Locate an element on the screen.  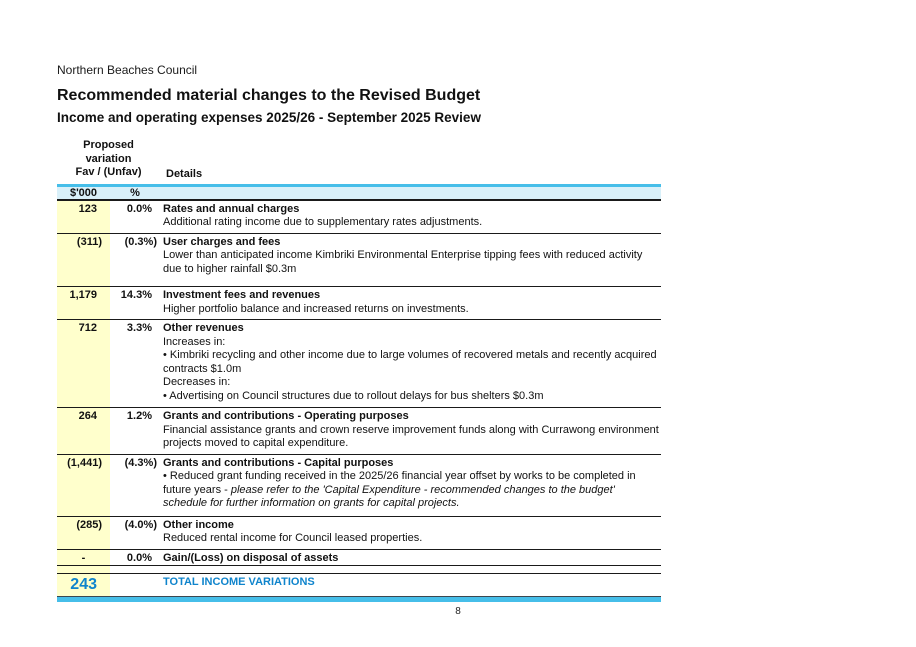
unit-label: $'000 is located at coordinates (83, 192).